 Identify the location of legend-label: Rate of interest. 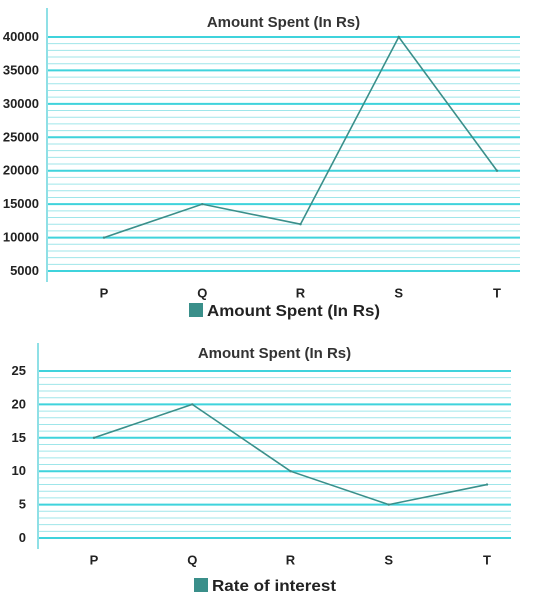
(274, 586).